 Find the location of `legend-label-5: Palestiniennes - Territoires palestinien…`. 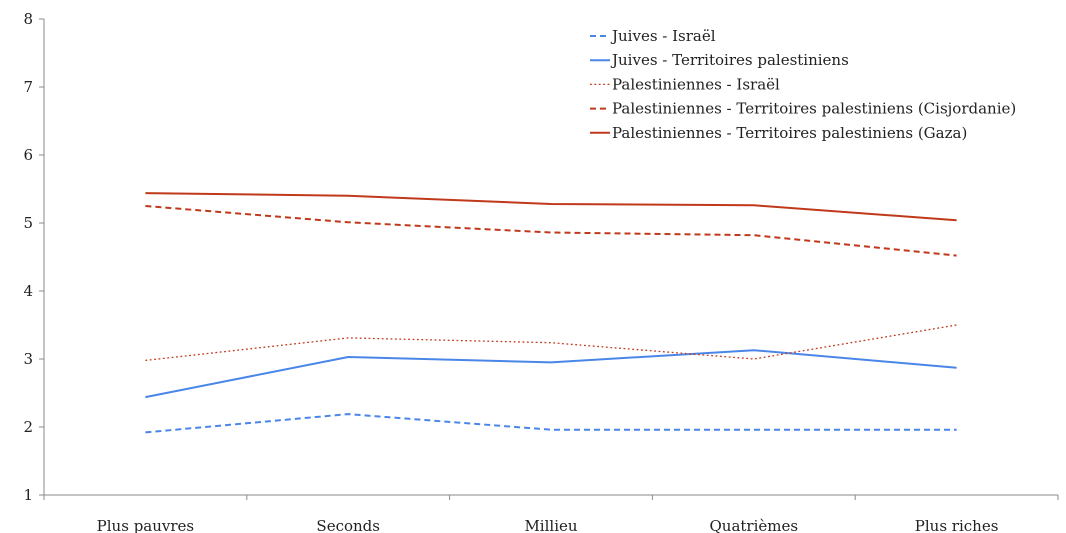

legend-label-5: Palestiniennes - Territoires palestinien… is located at coordinates (789, 133).